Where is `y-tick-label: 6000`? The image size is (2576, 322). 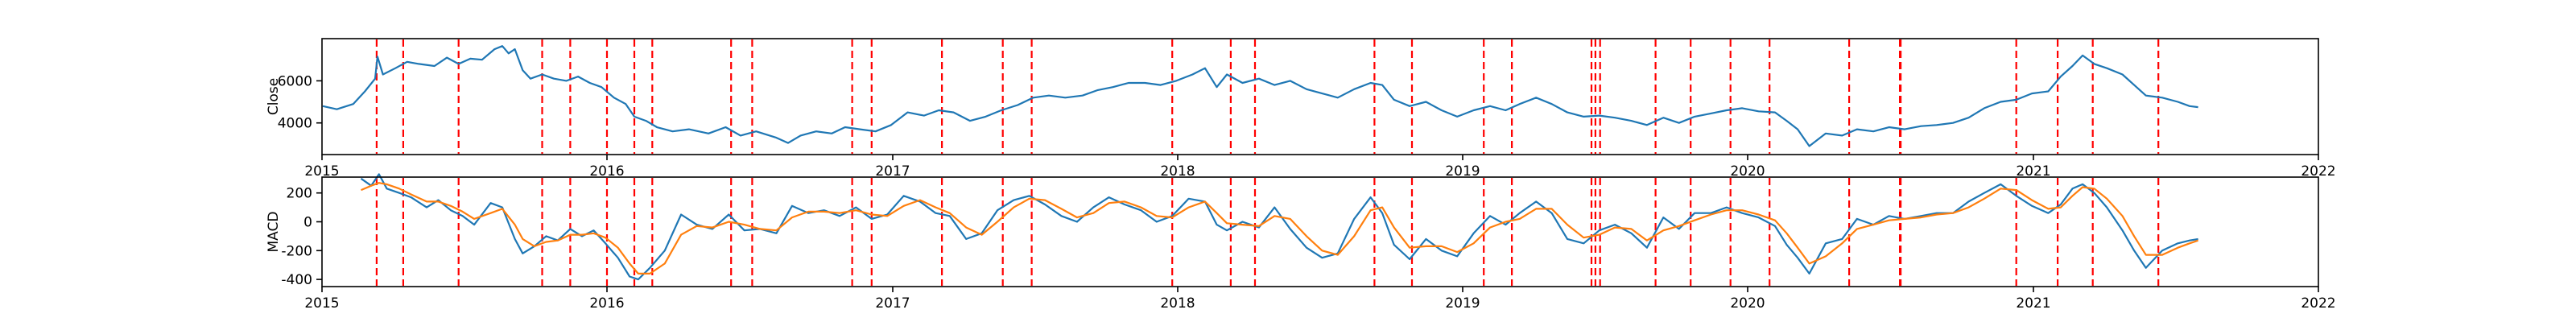
y-tick-label: 6000 is located at coordinates (295, 81).